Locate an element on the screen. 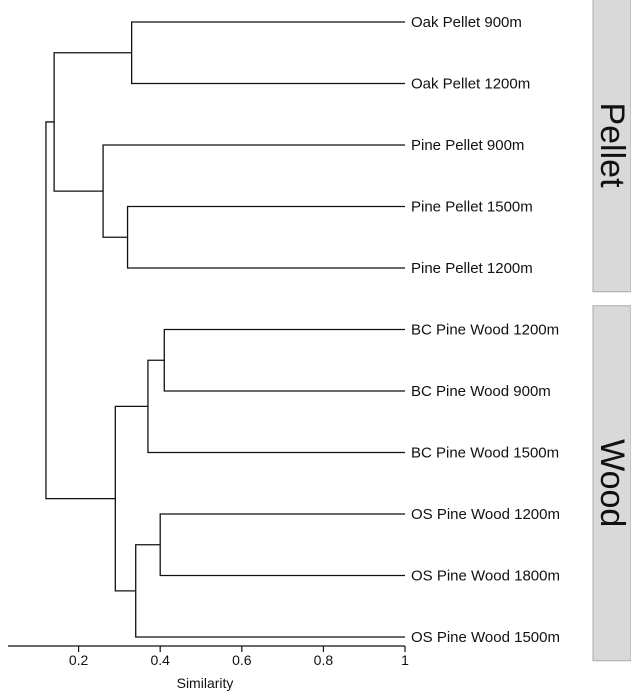 Image resolution: width=631 pixels, height=691 pixels. group-panel-pellet: Pellet is located at coordinates (611, 146).